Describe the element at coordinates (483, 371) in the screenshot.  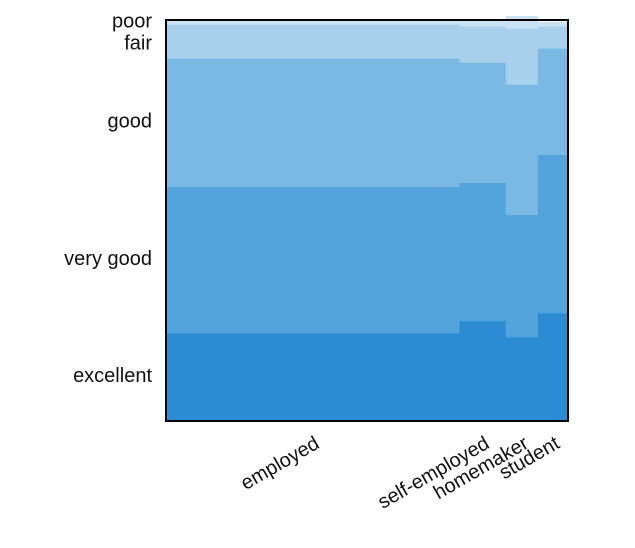
I see `tile-self-employed-excellent` at that location.